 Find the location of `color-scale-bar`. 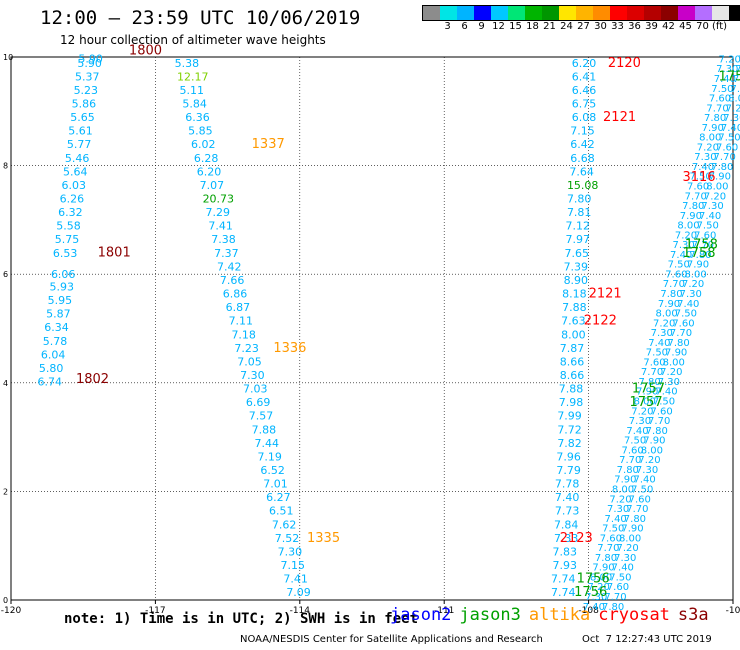

color-scale-bar is located at coordinates (581, 13).